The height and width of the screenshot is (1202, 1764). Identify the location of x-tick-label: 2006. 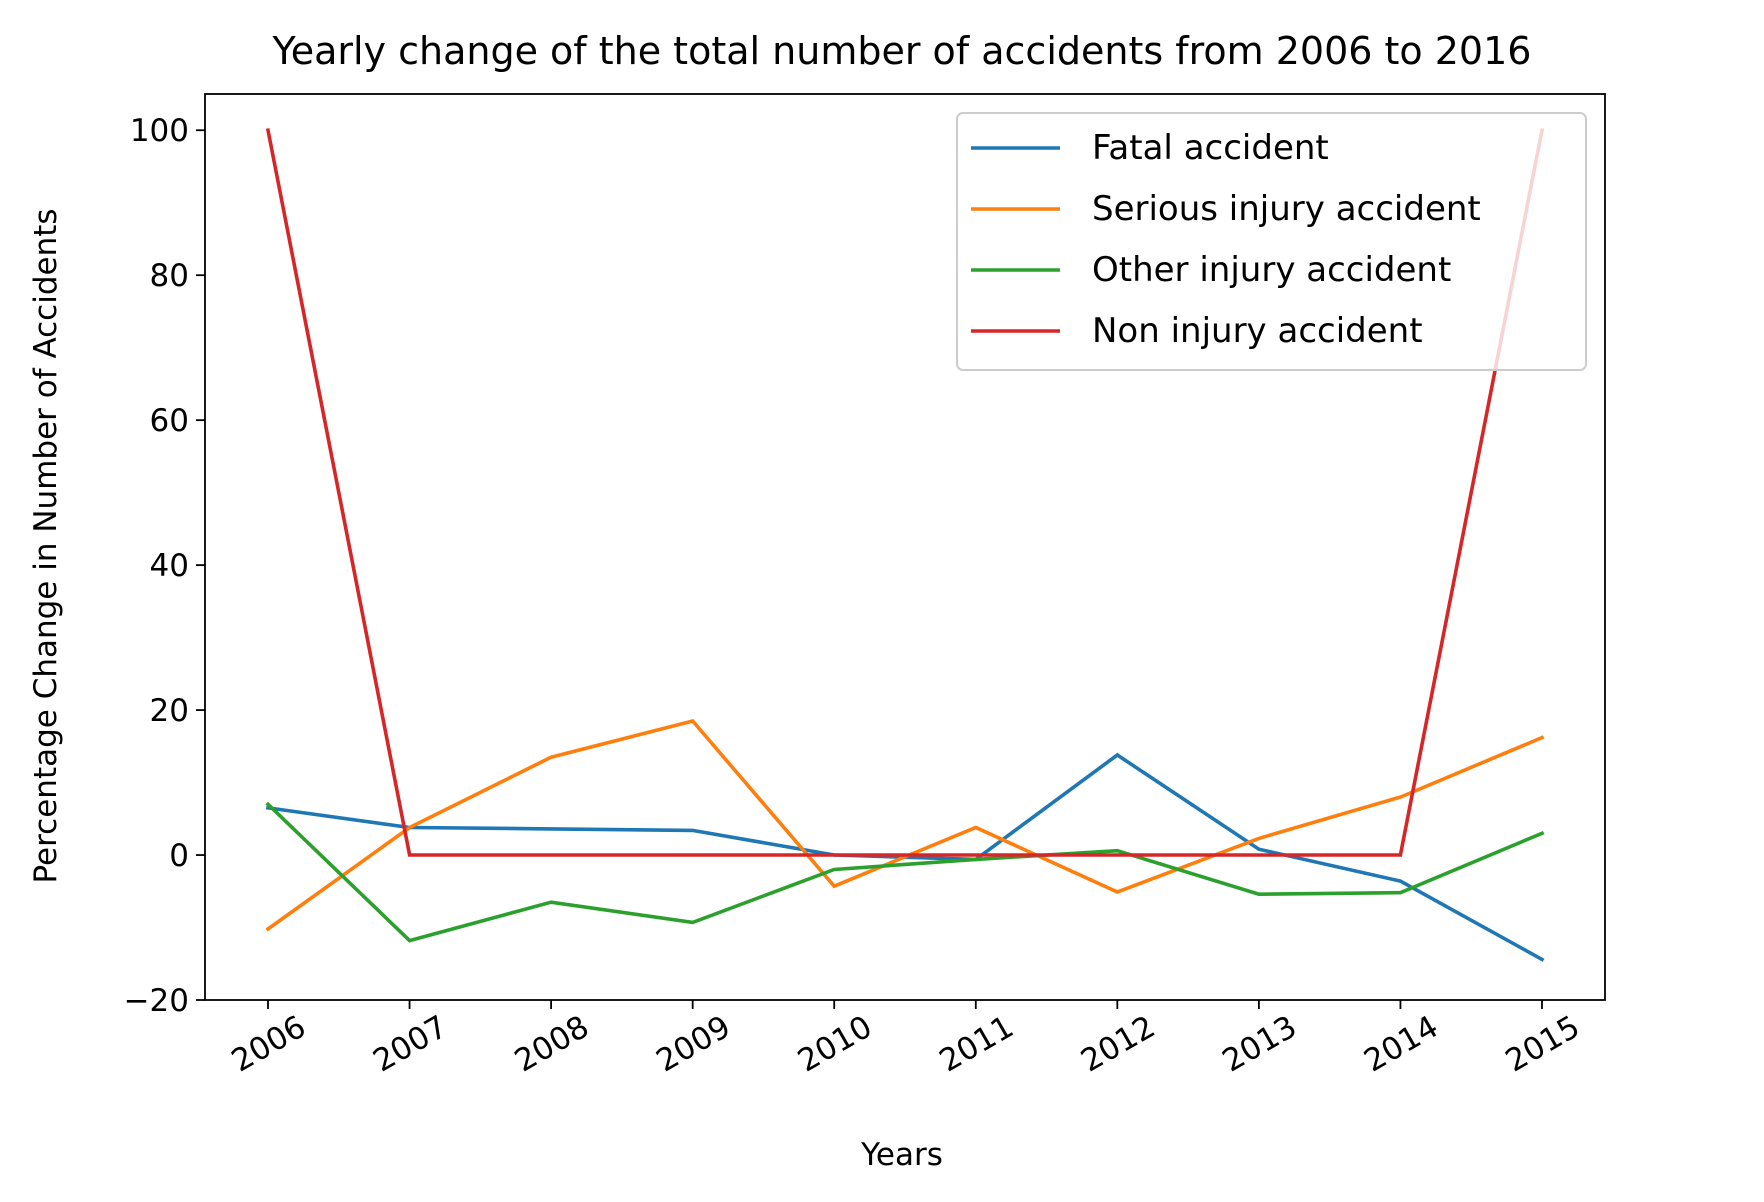
(269, 1044).